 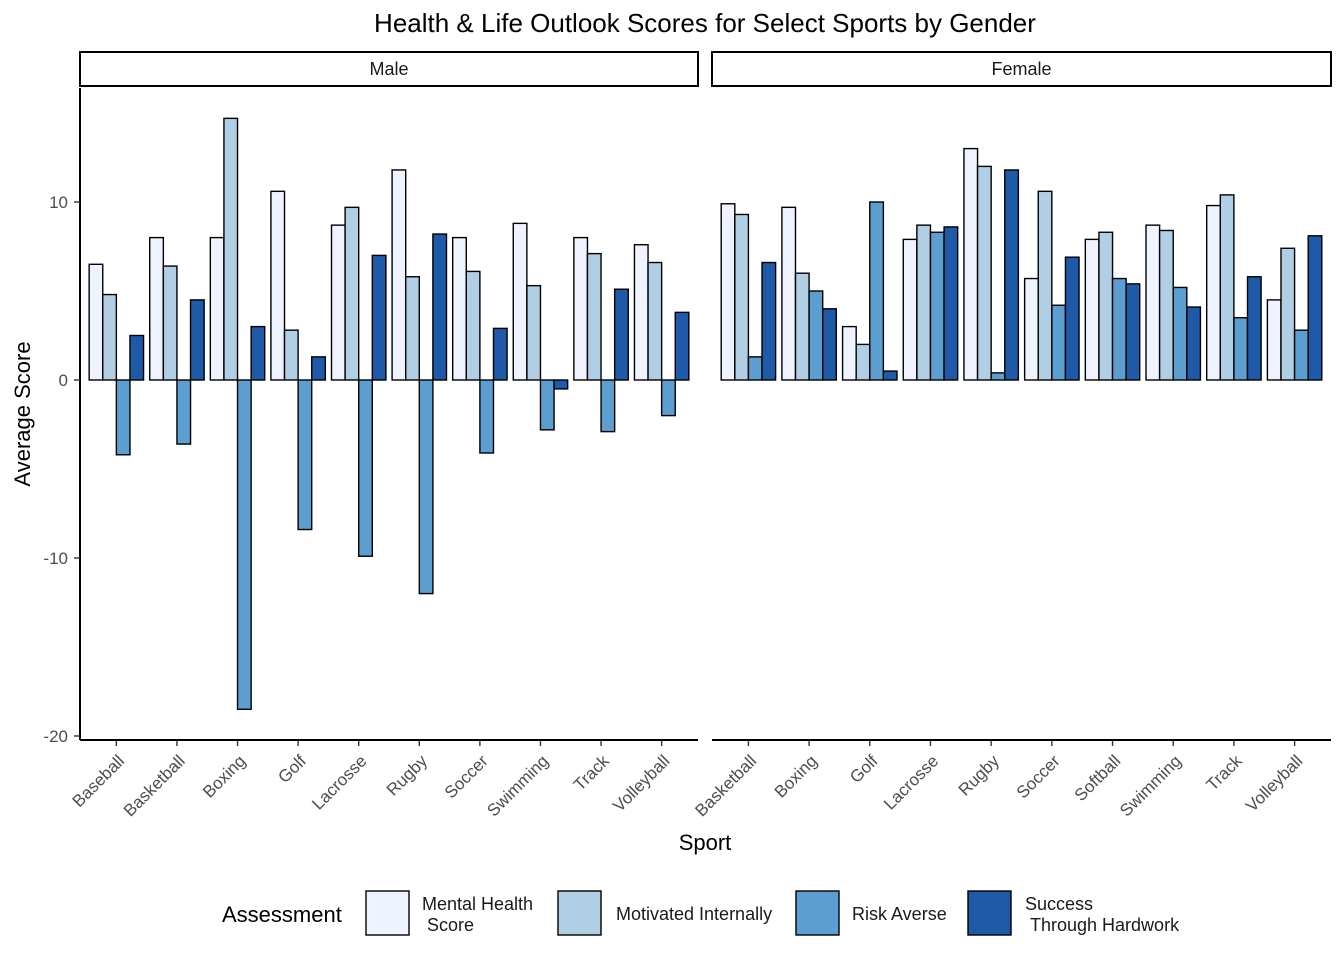 I want to click on legend-label: Mental Health Score, so click(x=477, y=914).